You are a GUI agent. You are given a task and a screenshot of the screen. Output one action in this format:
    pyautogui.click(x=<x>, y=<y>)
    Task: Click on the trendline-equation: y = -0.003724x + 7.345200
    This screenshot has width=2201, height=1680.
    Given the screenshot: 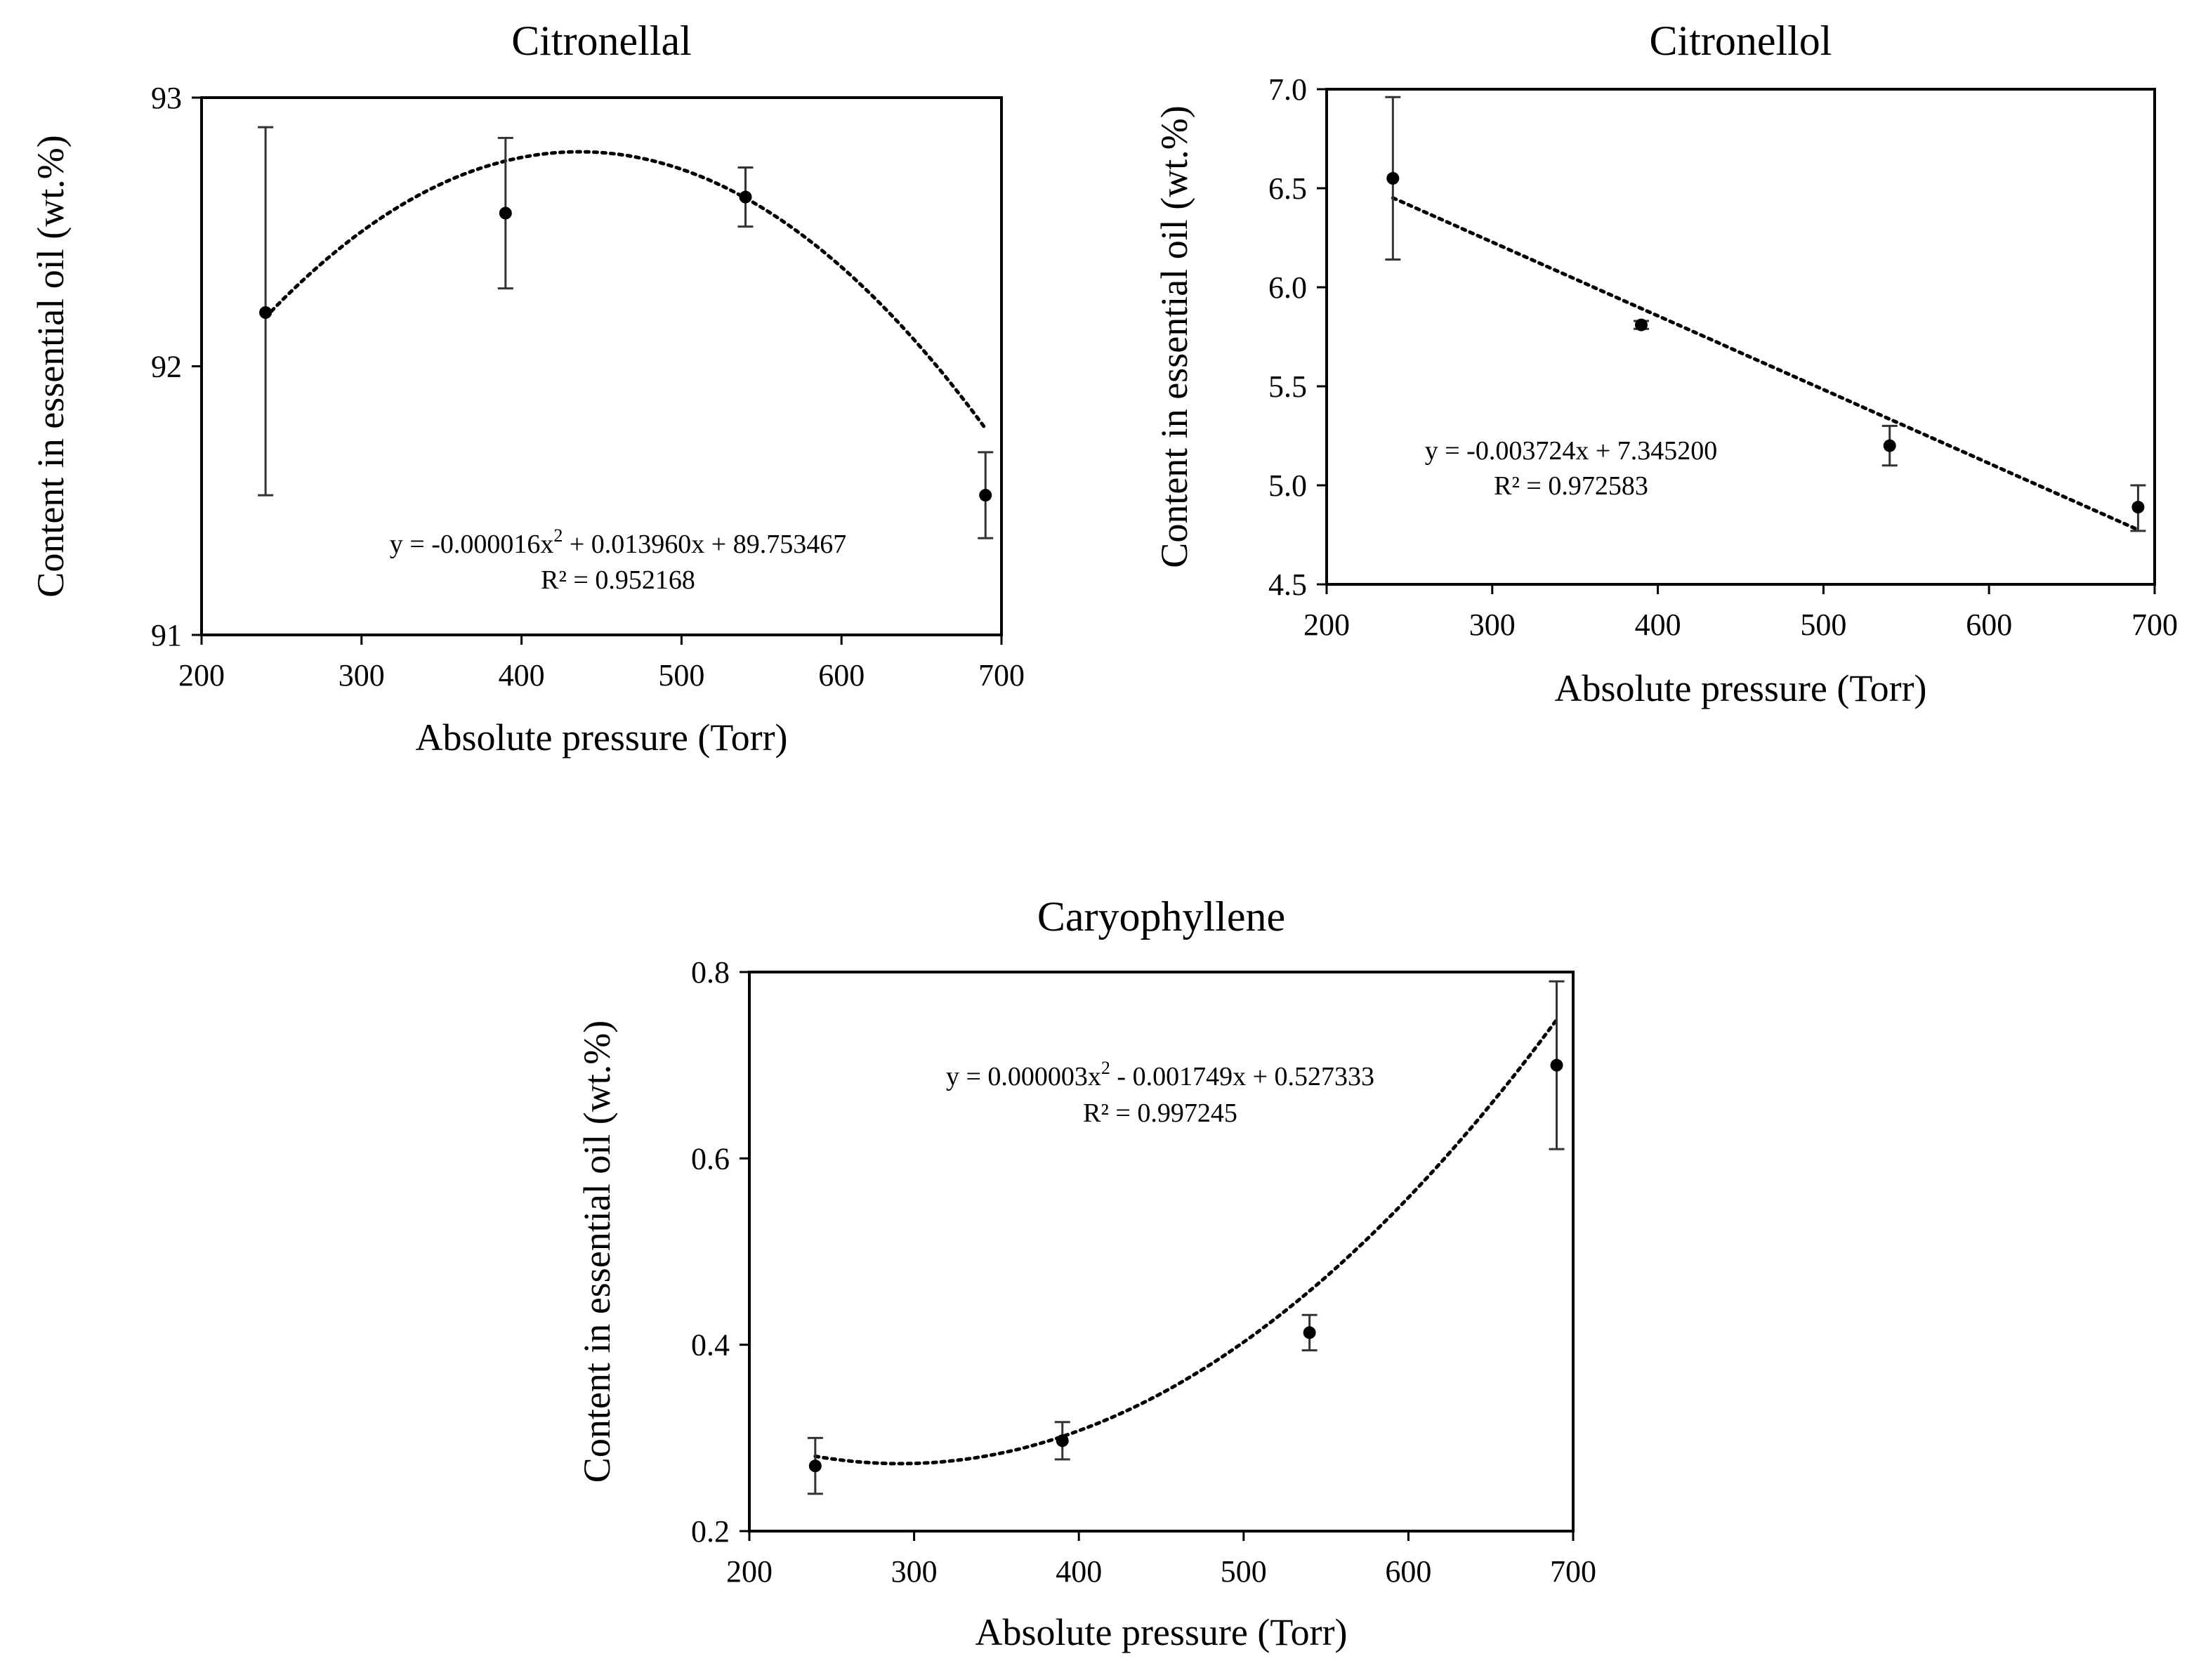 What is the action you would take?
    pyautogui.click(x=1571, y=451)
    